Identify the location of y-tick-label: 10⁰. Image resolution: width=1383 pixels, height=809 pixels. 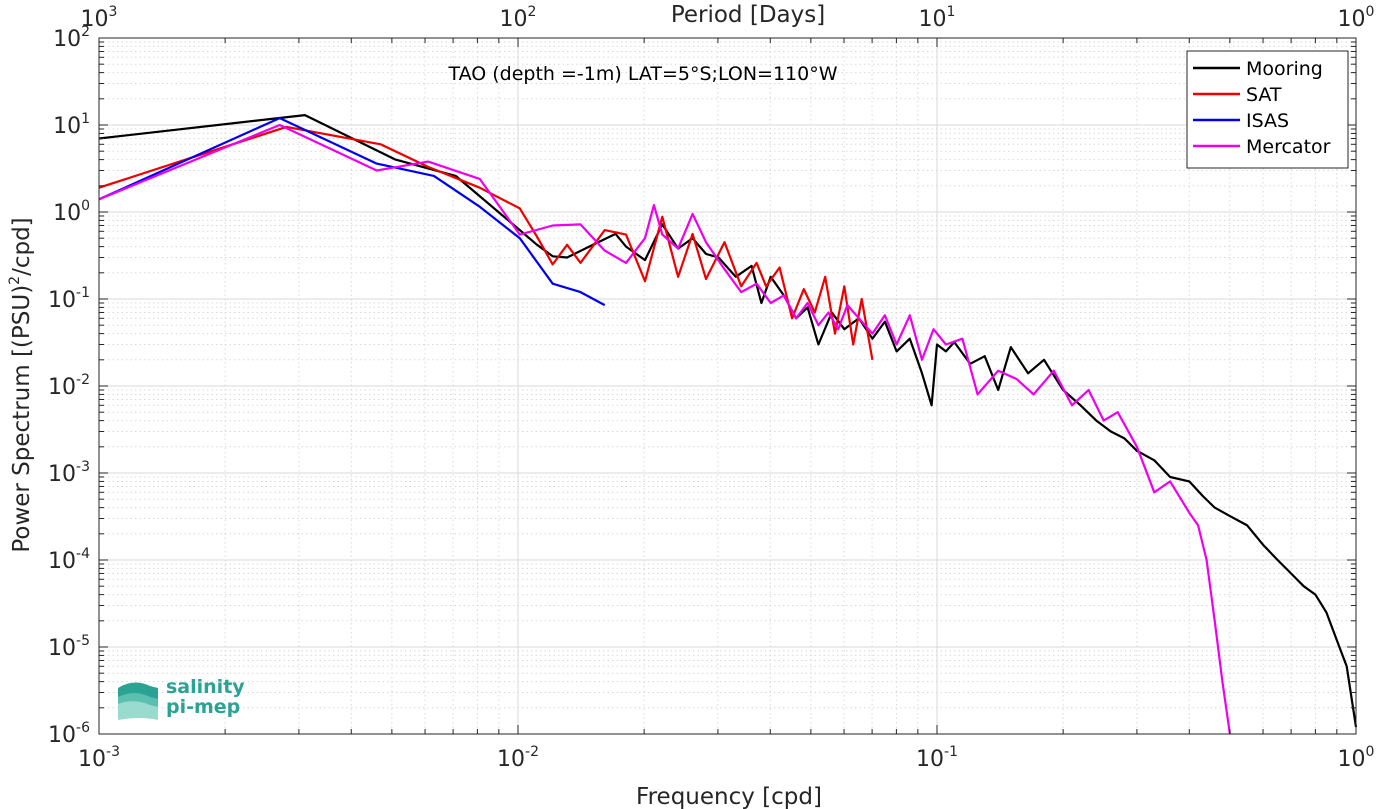
(71, 212).